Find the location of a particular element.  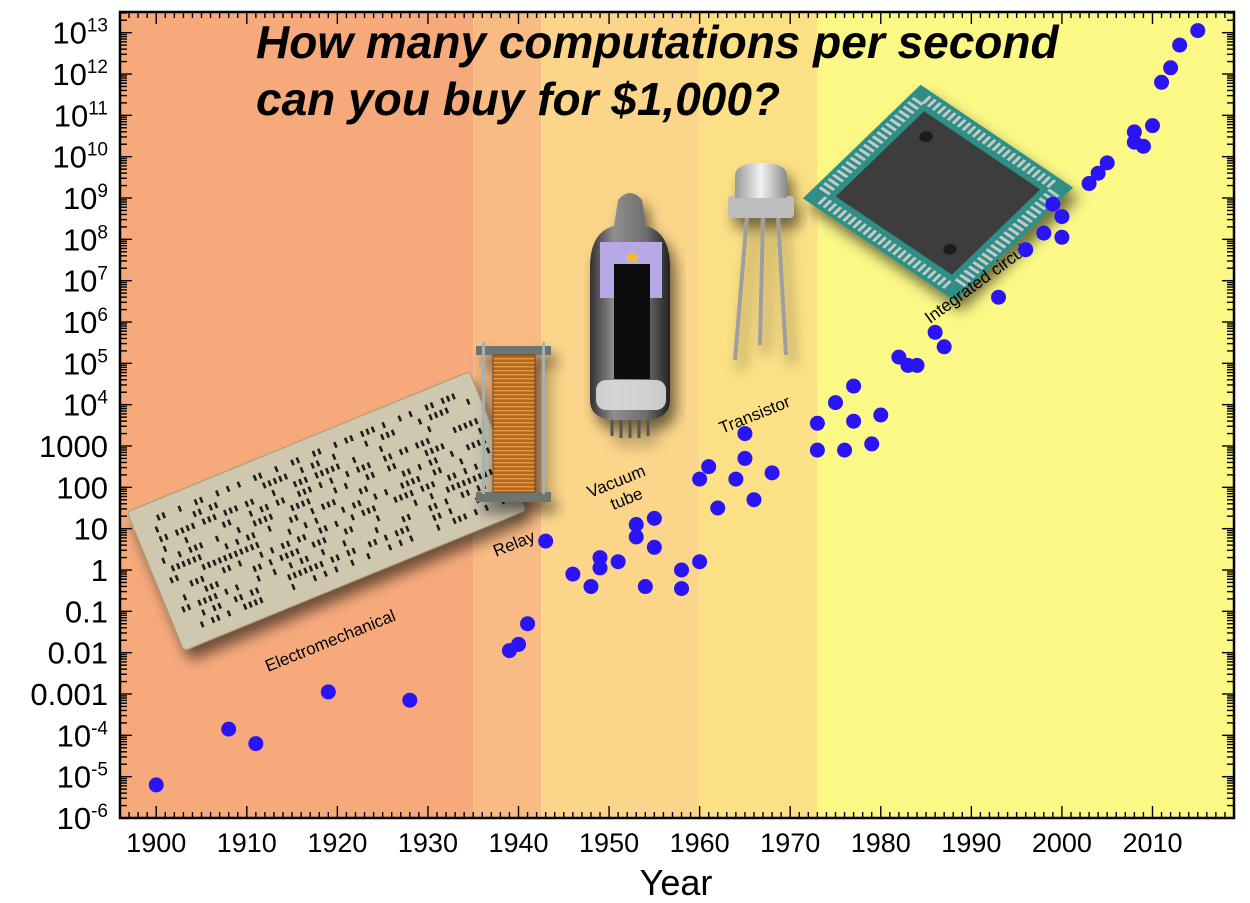

y-tick-label: 10⁵ is located at coordinates (85, 363).